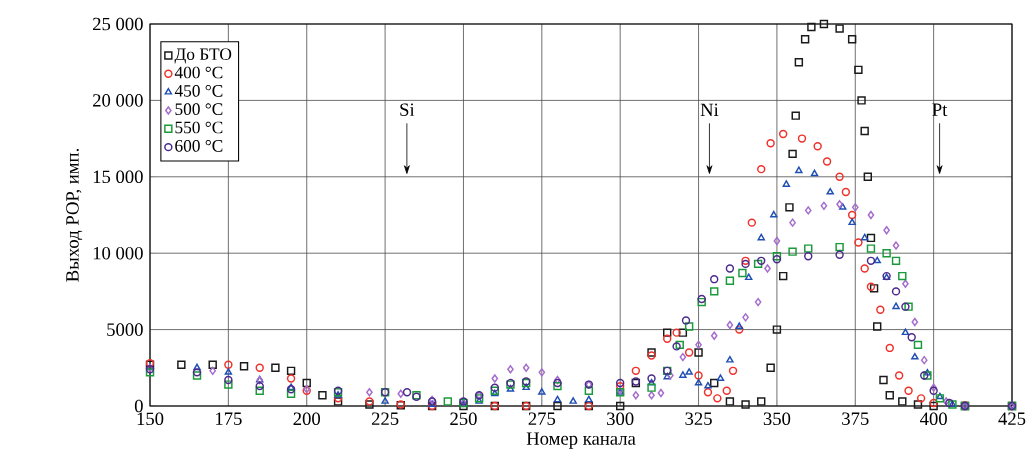 The image size is (1030, 474). Describe the element at coordinates (385, 419) in the screenshot. I see `x-tick-label: 225` at that location.